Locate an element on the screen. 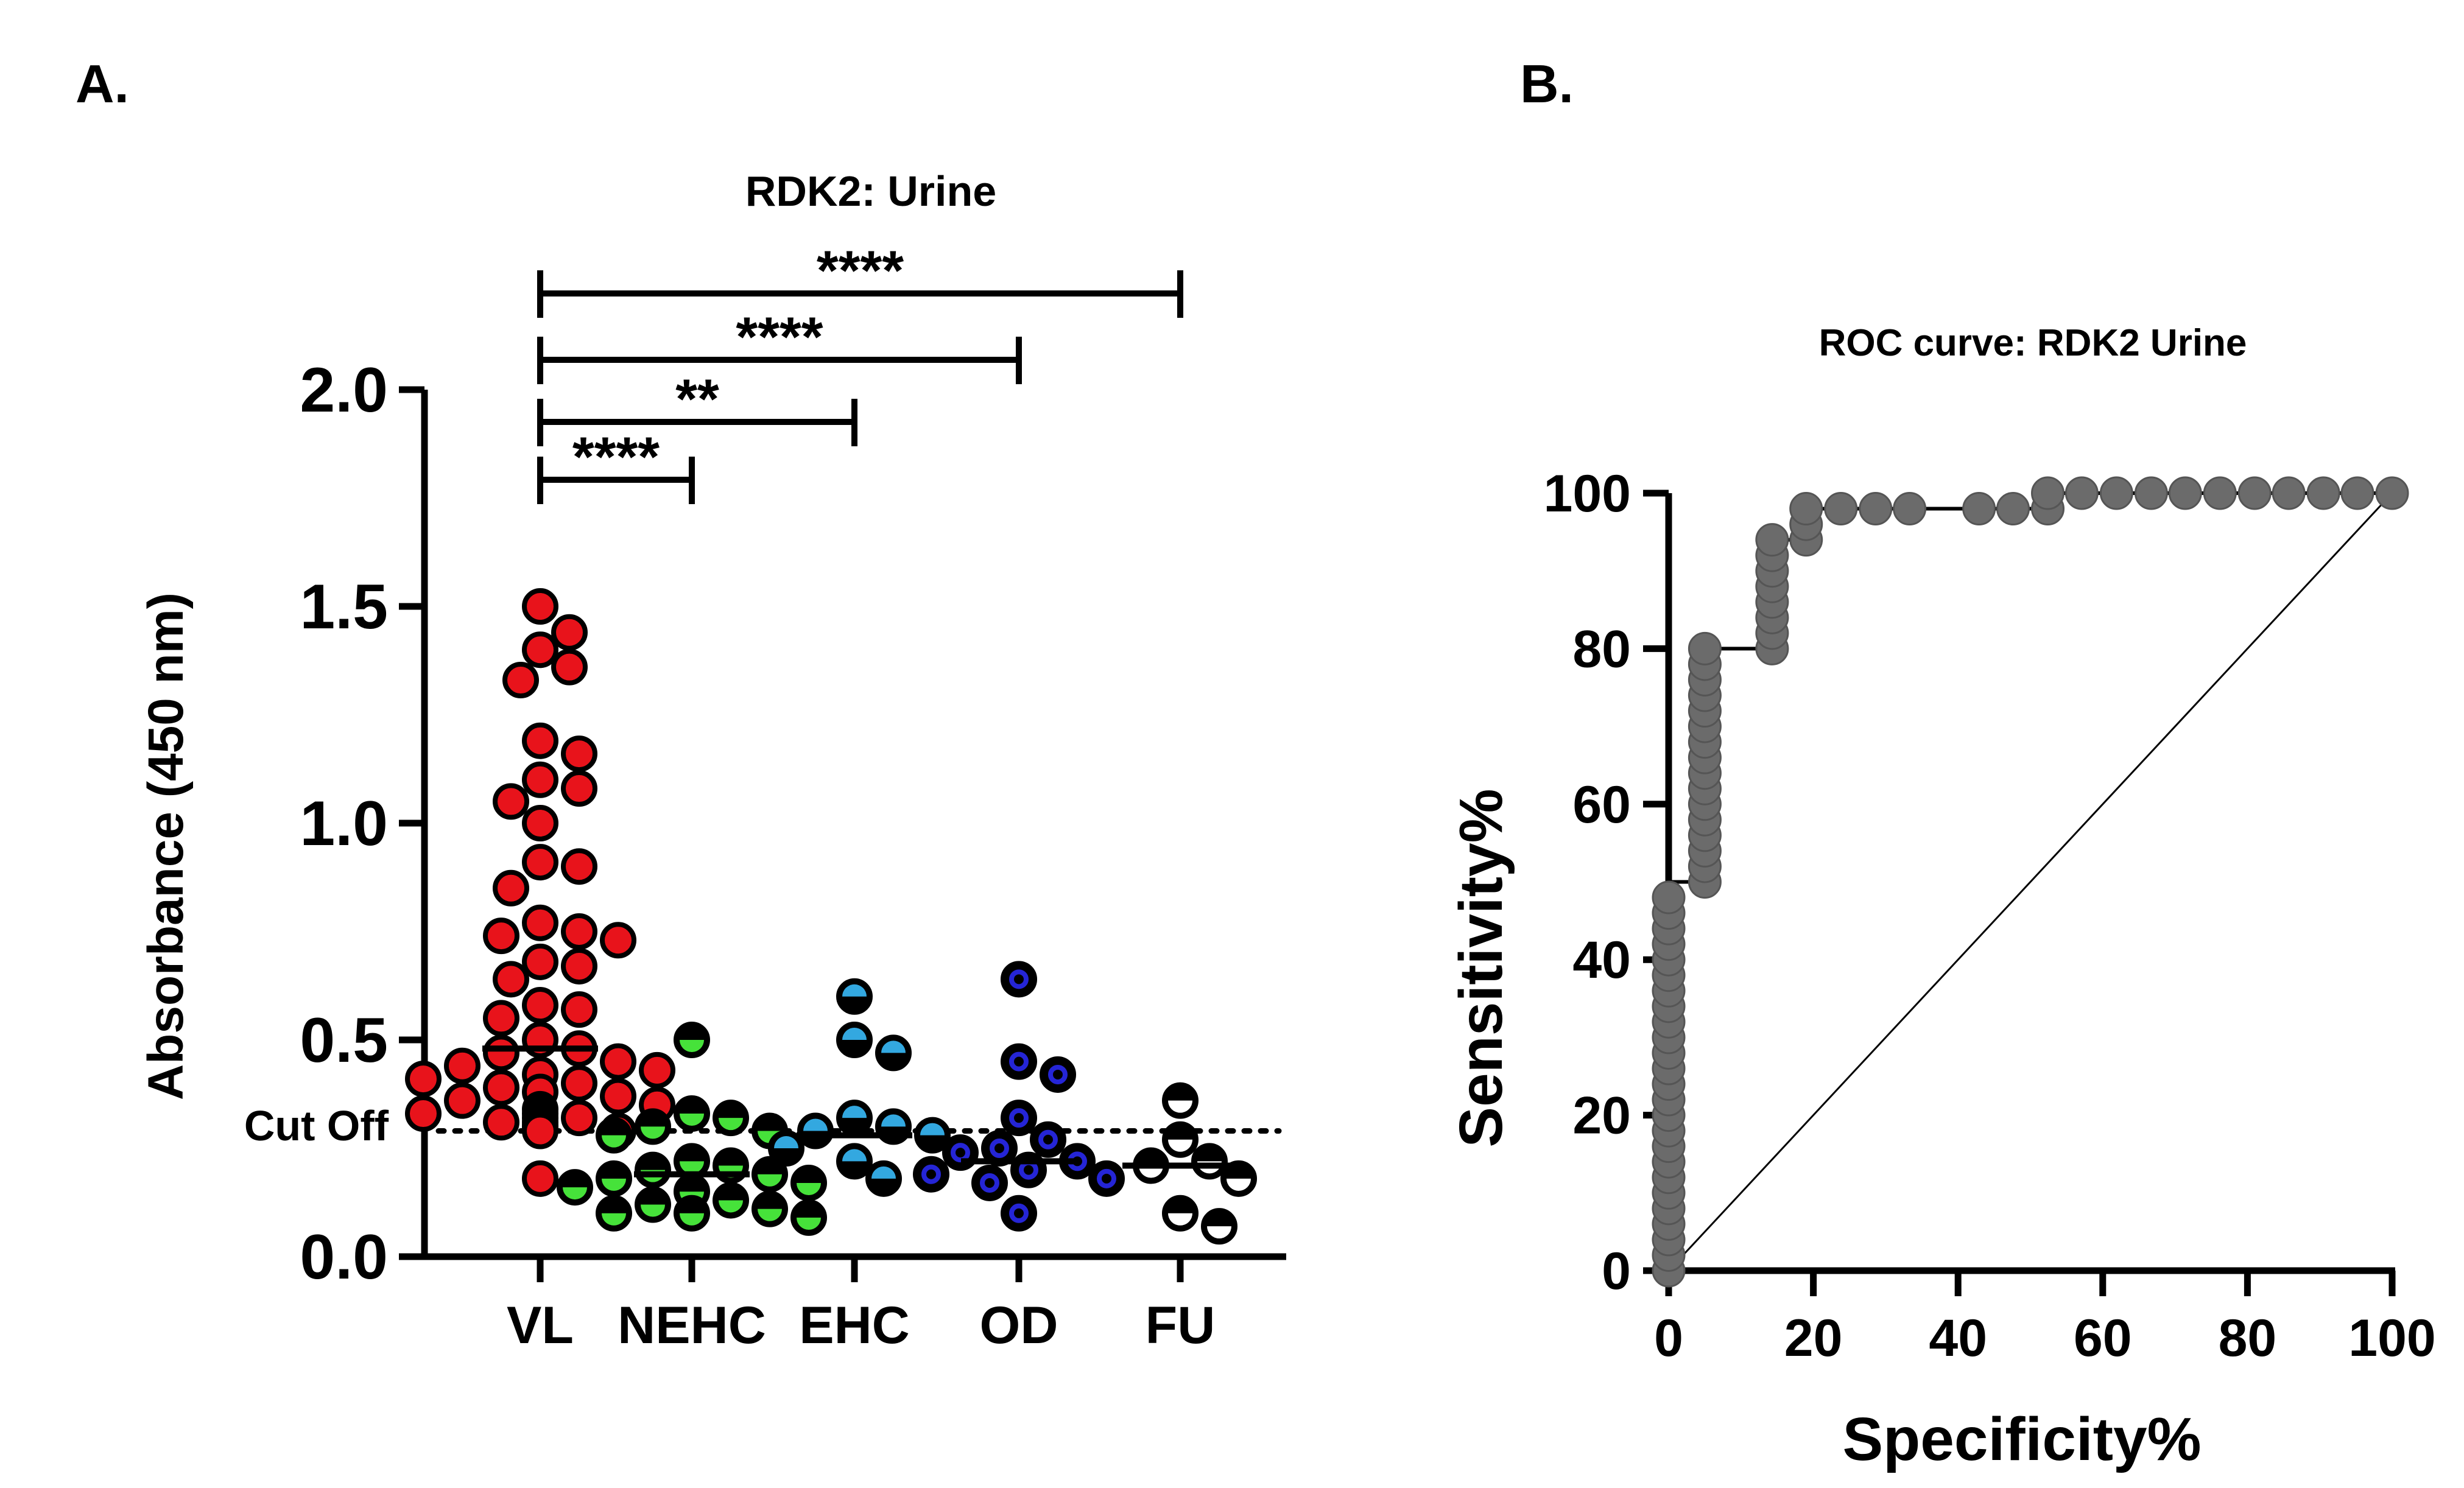 Image resolution: width=2464 pixels, height=1488 pixels. chart-b-xtick-label: 60 is located at coordinates (2103, 1338).